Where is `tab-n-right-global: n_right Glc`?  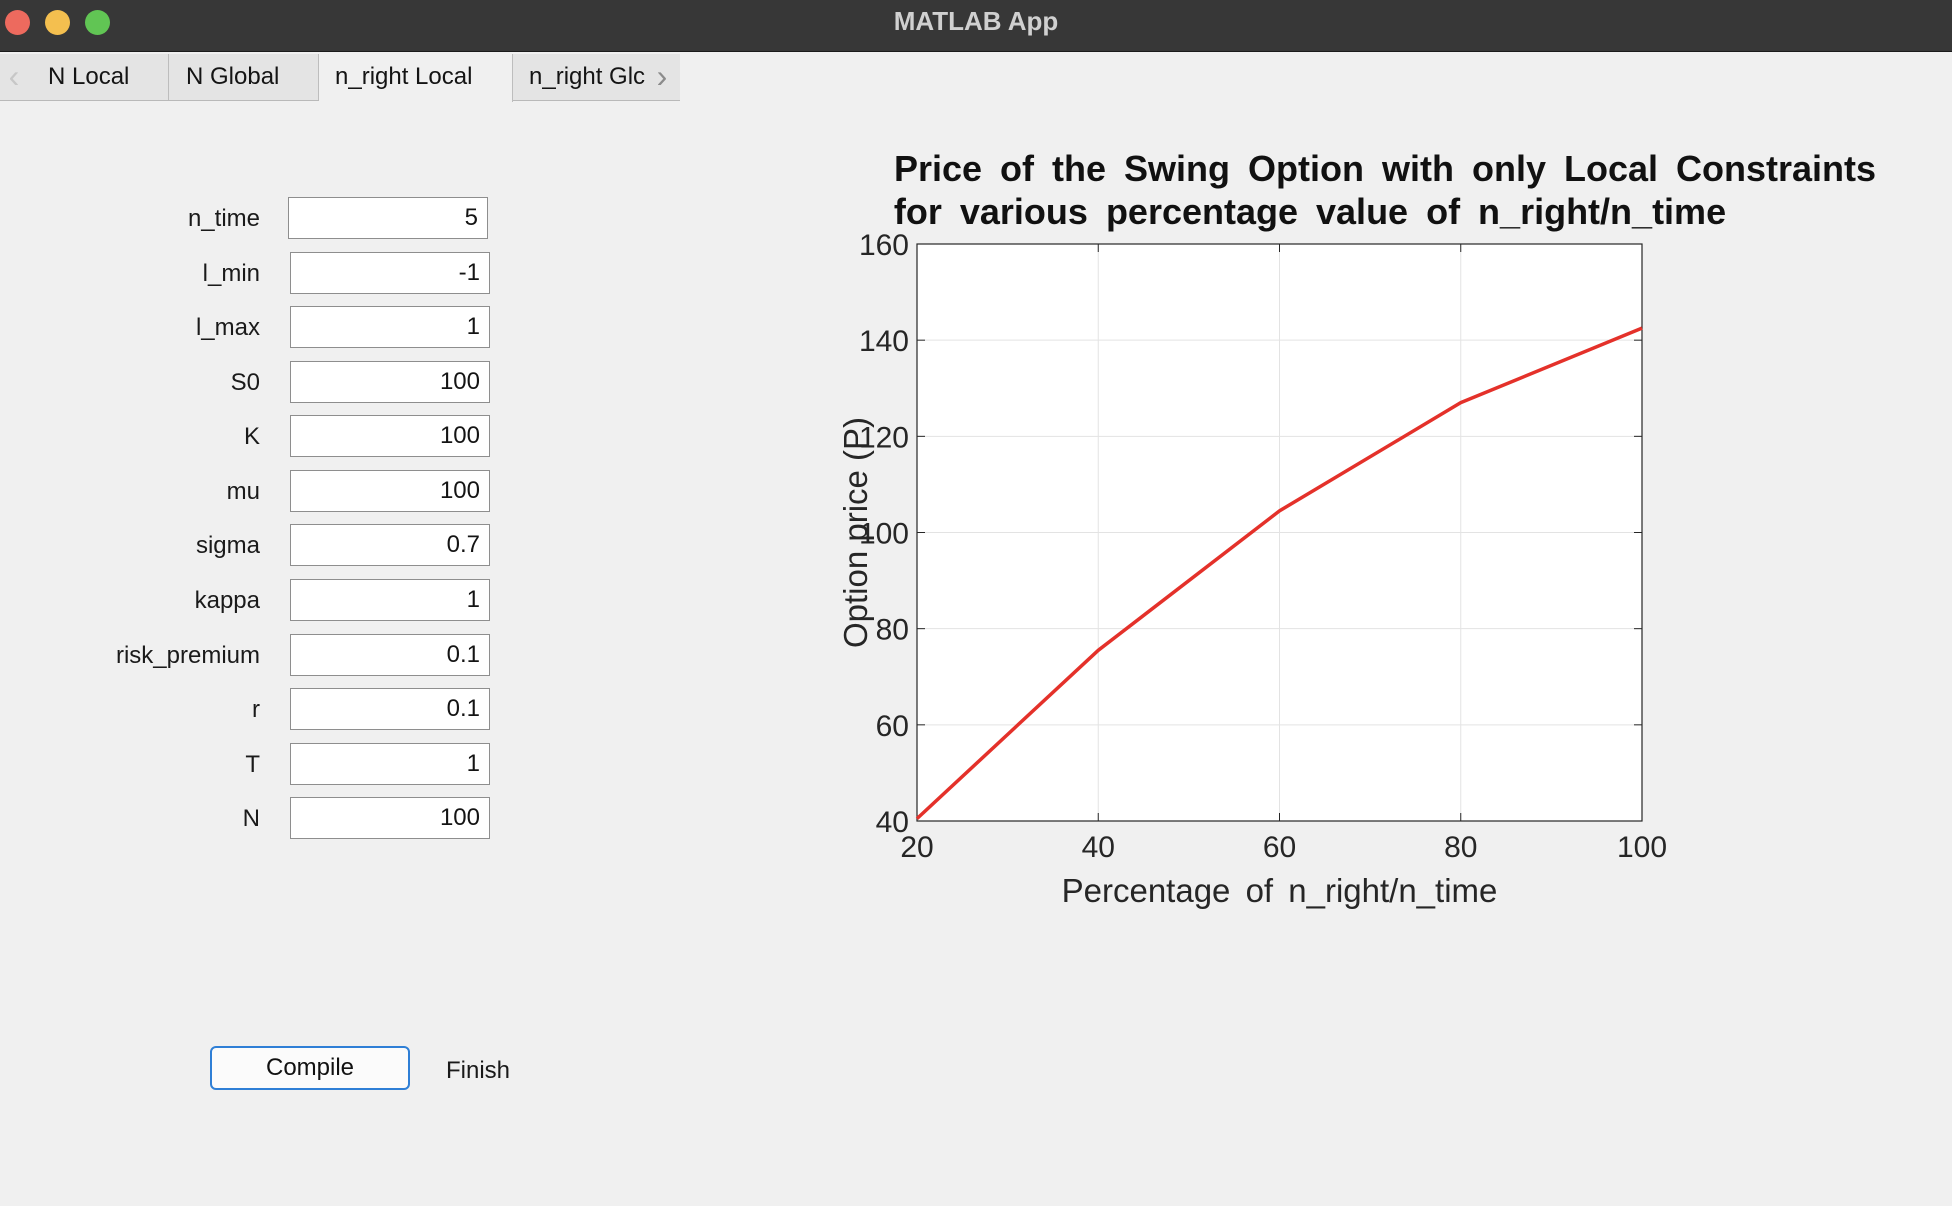 tab-n-right-global: n_right Glc is located at coordinates (580, 77).